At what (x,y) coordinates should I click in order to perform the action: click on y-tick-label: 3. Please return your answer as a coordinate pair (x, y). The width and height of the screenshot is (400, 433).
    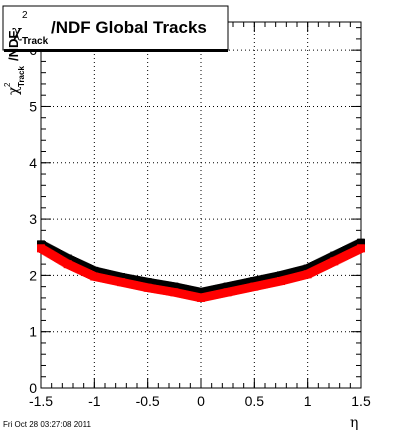
    Looking at the image, I should click on (33, 219).